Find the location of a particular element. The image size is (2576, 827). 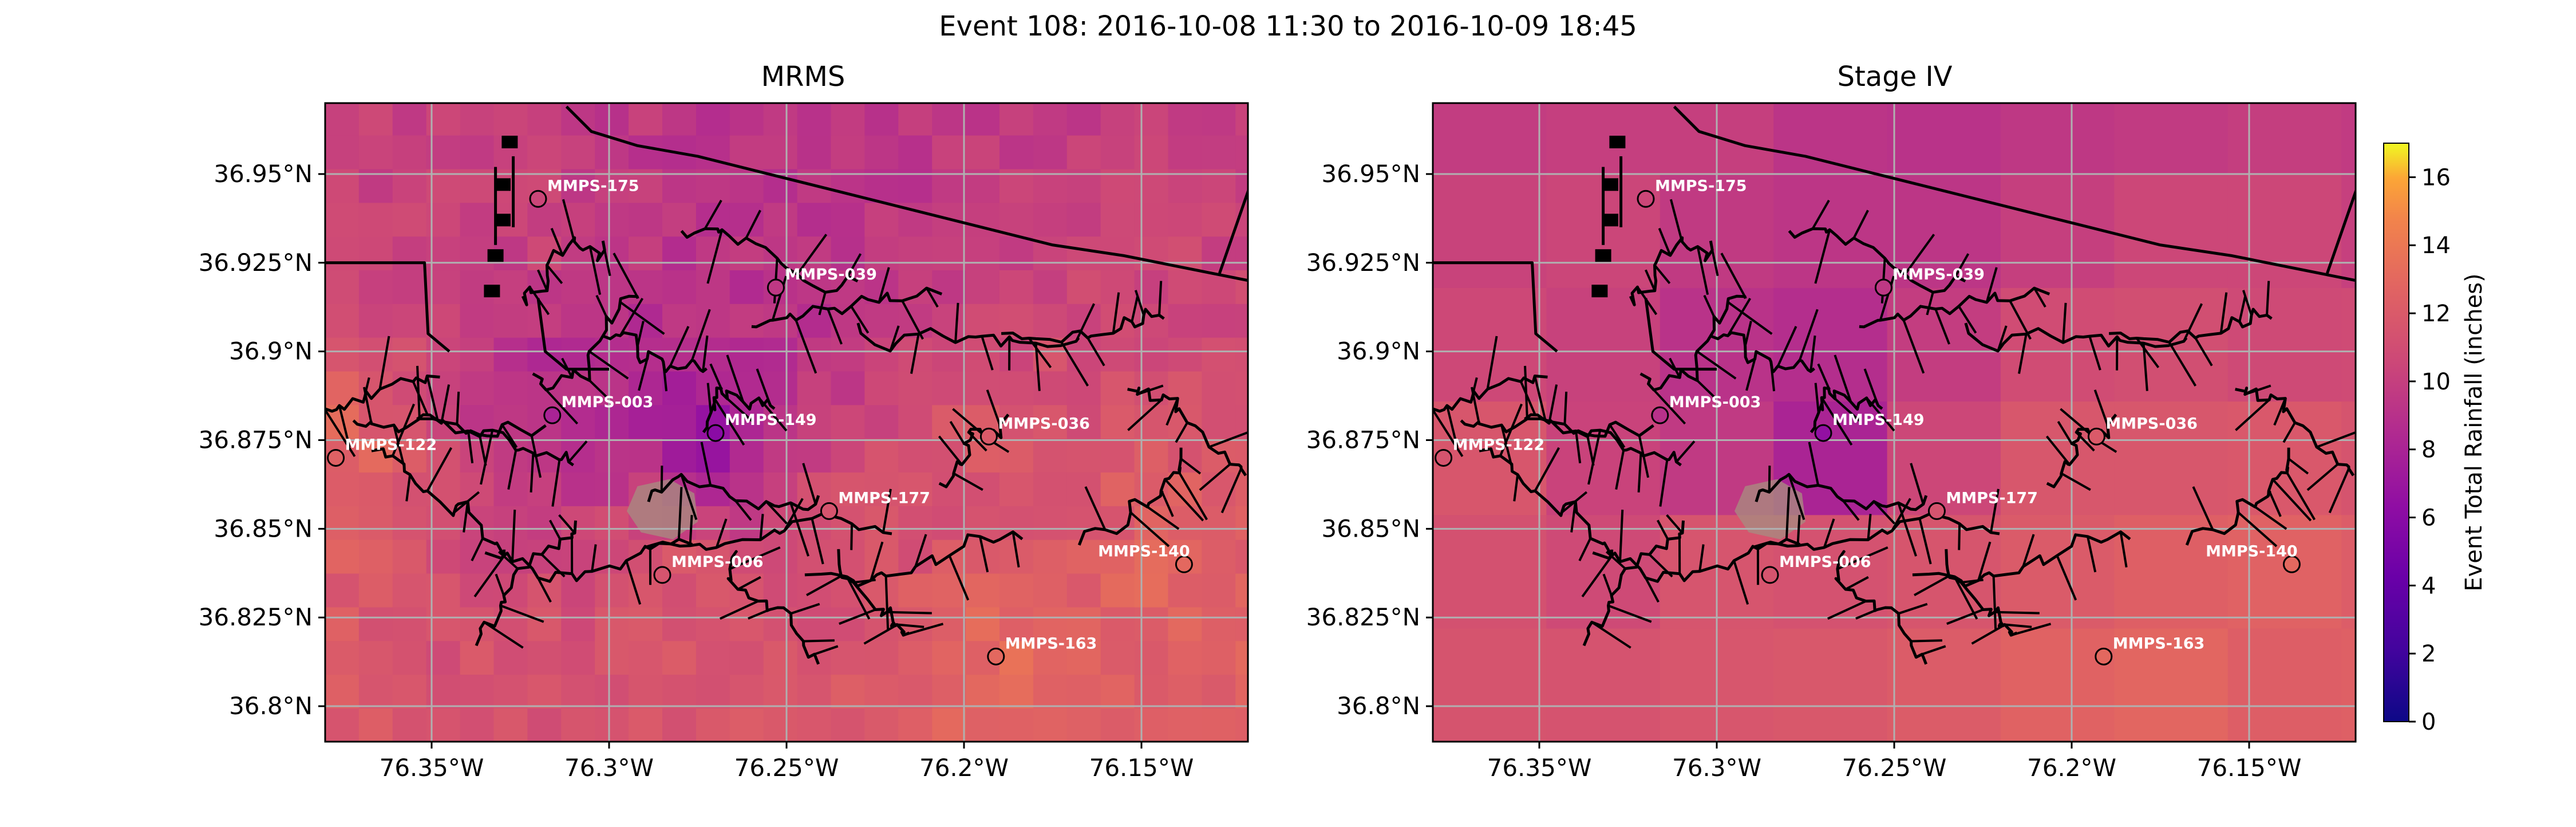

gauge-label: MMPS-175 is located at coordinates (593, 186).